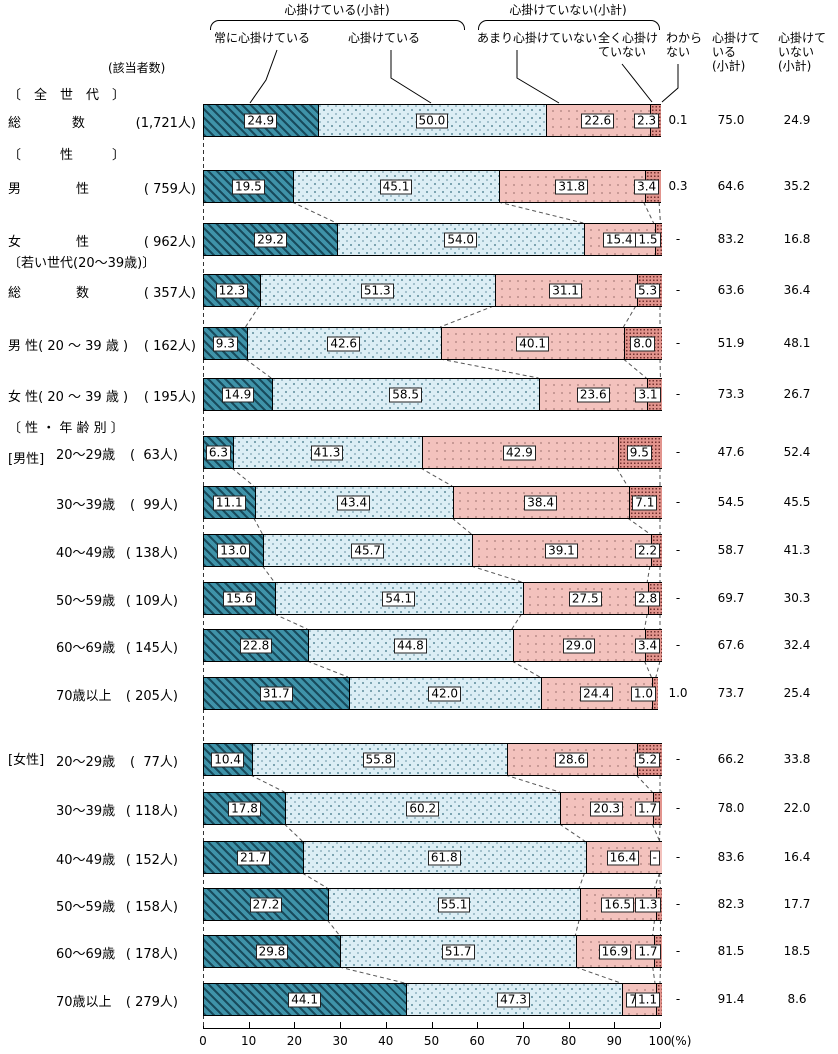 The height and width of the screenshot is (1054, 838). Describe the element at coordinates (117, 760) in the screenshot. I see `row-label: 20〜29歳 ( 77人)` at that location.